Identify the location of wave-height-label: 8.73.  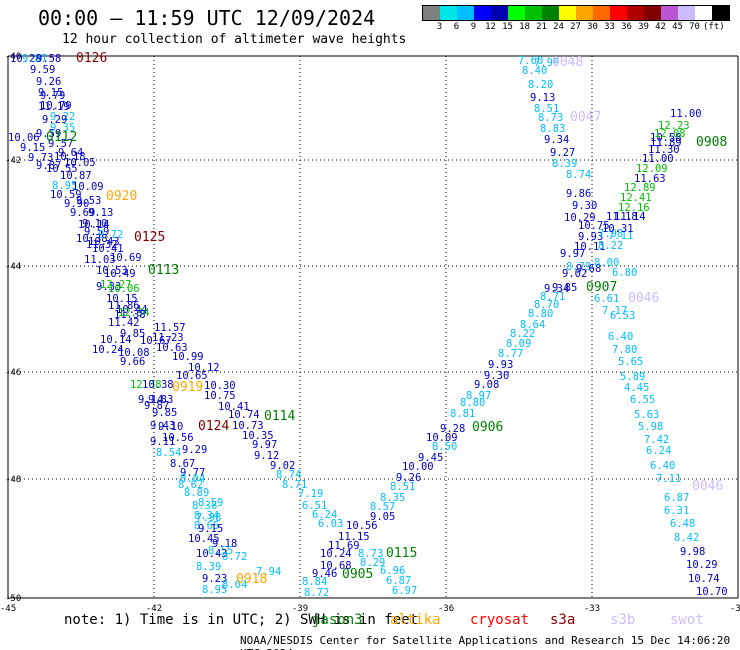
(550, 118).